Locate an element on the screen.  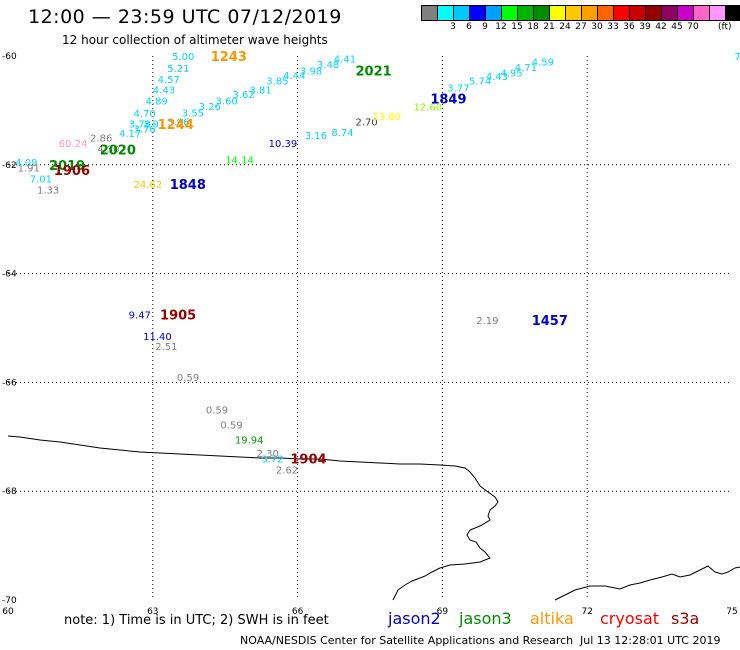
pass-time-label: 1905 is located at coordinates (178, 315).